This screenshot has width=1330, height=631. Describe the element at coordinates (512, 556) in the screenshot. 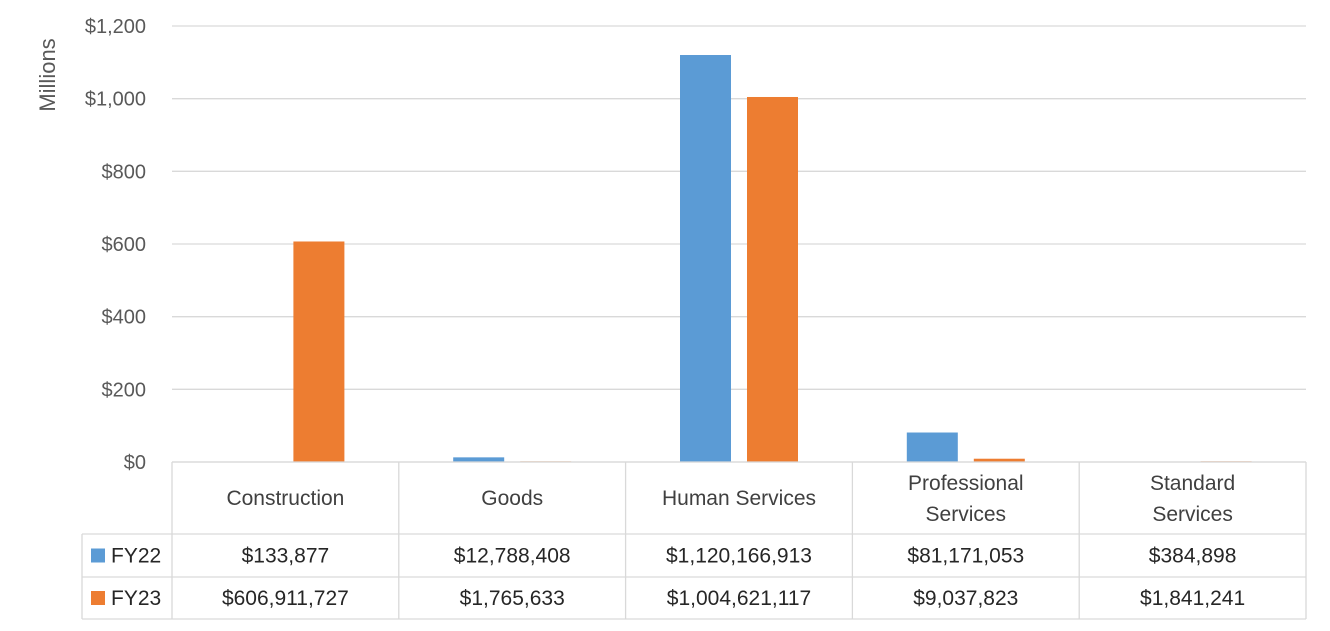

I see `table-cell: $12,788,408` at that location.